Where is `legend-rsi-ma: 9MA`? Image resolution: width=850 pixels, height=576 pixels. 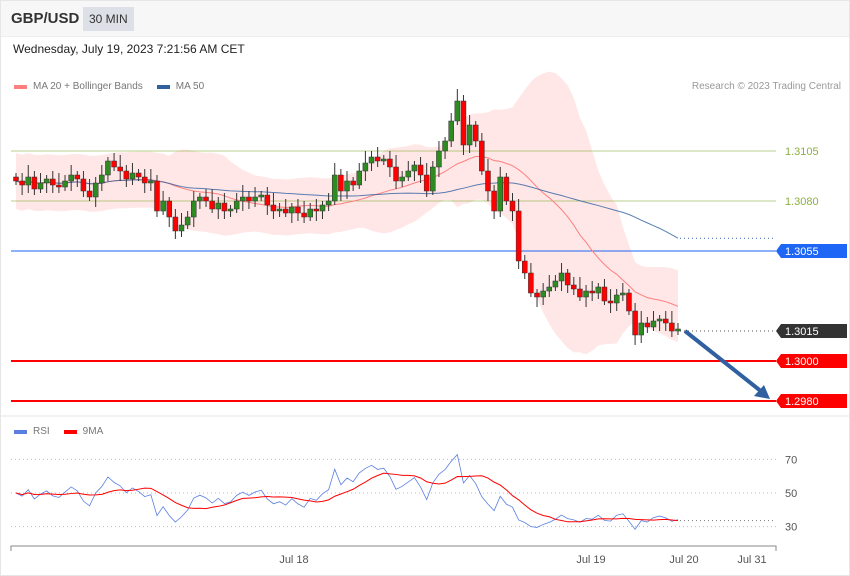 legend-rsi-ma: 9MA is located at coordinates (93, 431).